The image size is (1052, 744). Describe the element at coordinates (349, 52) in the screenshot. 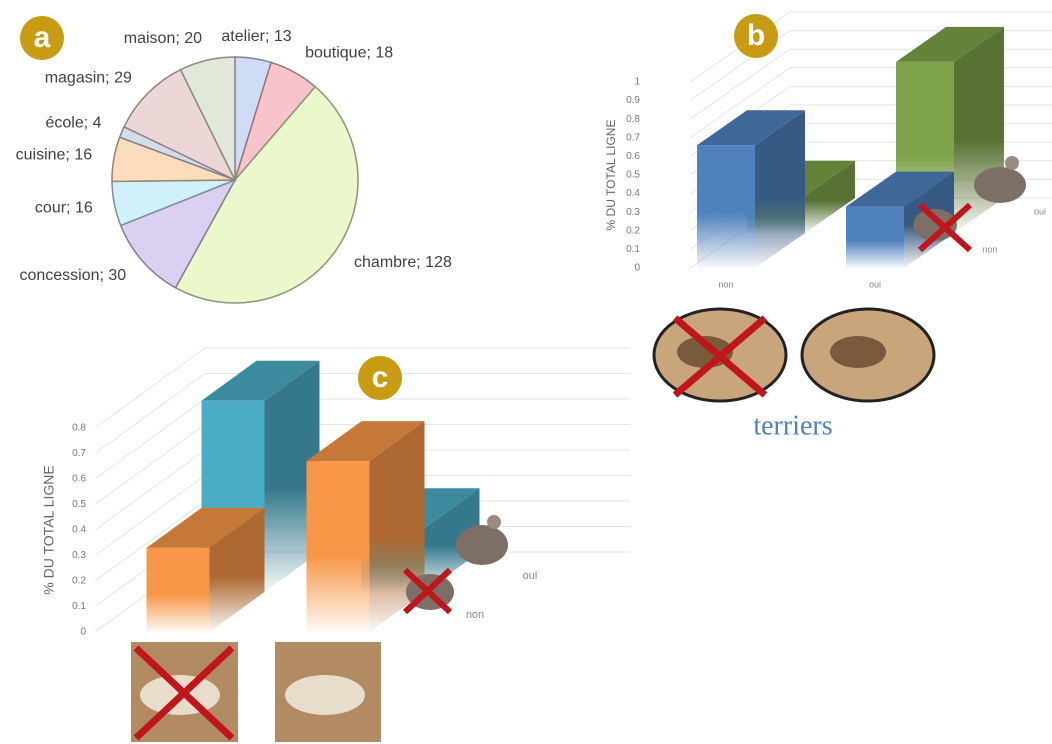

I see `pie-label: boutique; 18` at that location.